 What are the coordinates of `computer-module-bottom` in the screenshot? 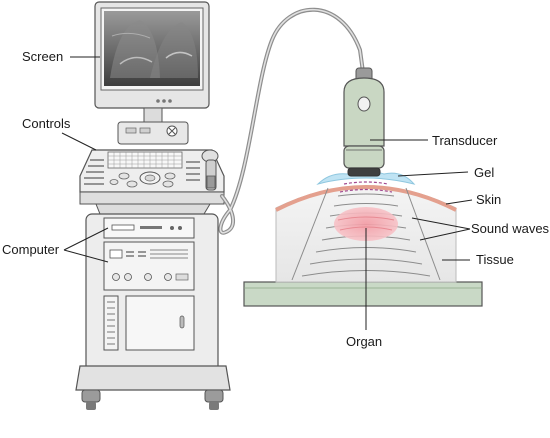 It's located at (149, 266).